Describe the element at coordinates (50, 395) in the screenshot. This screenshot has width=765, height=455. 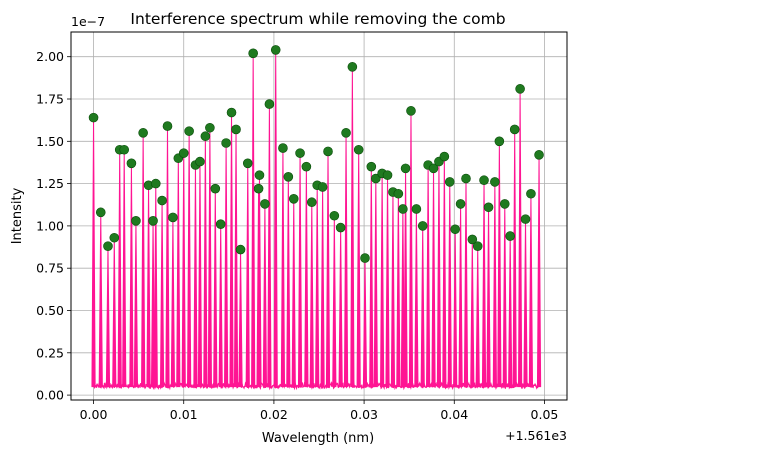
I see `y-tick-label: 0.00` at that location.